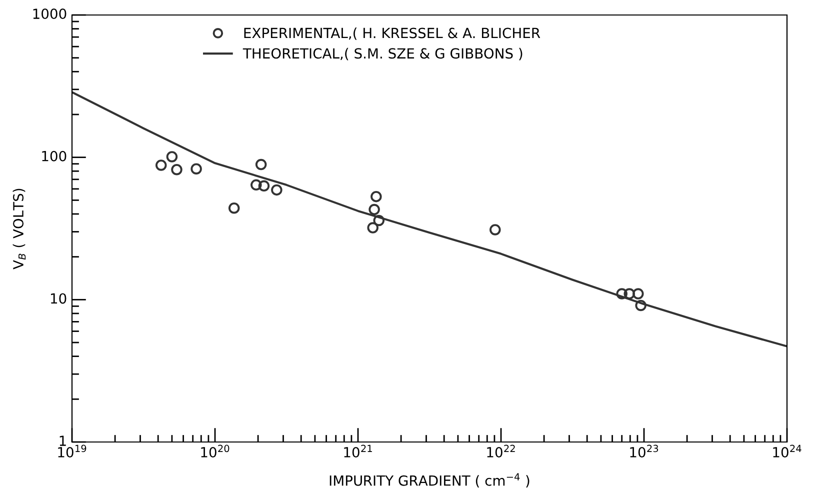  Describe the element at coordinates (644, 451) in the screenshot. I see `x-tick-label: 10$^{23}$` at that location.